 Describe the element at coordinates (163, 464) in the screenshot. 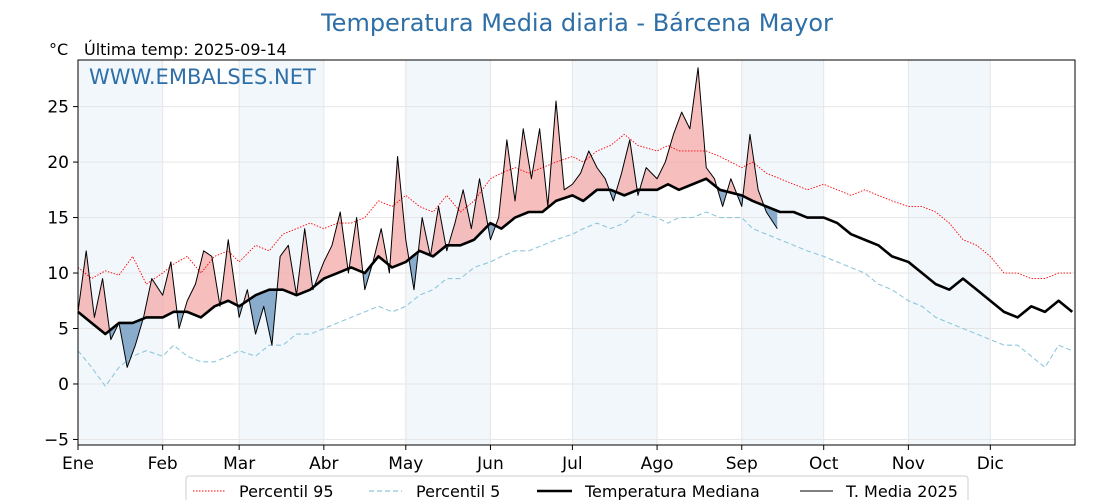

I see `x-tick-label-feb: Feb` at that location.